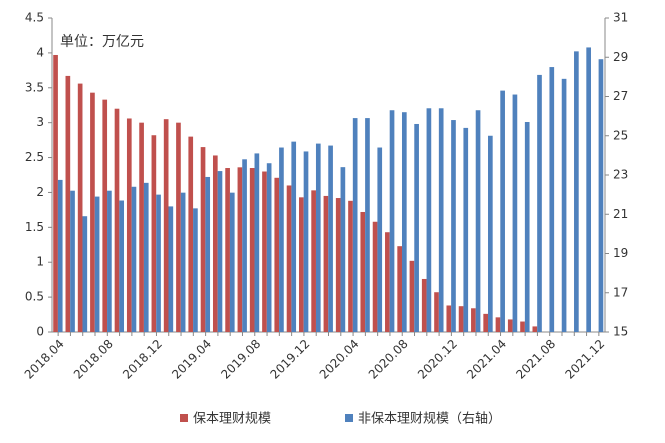 Image resolution: width=665 pixels, height=443 pixels. I want to click on y-tick-label: 1, so click(40, 262).